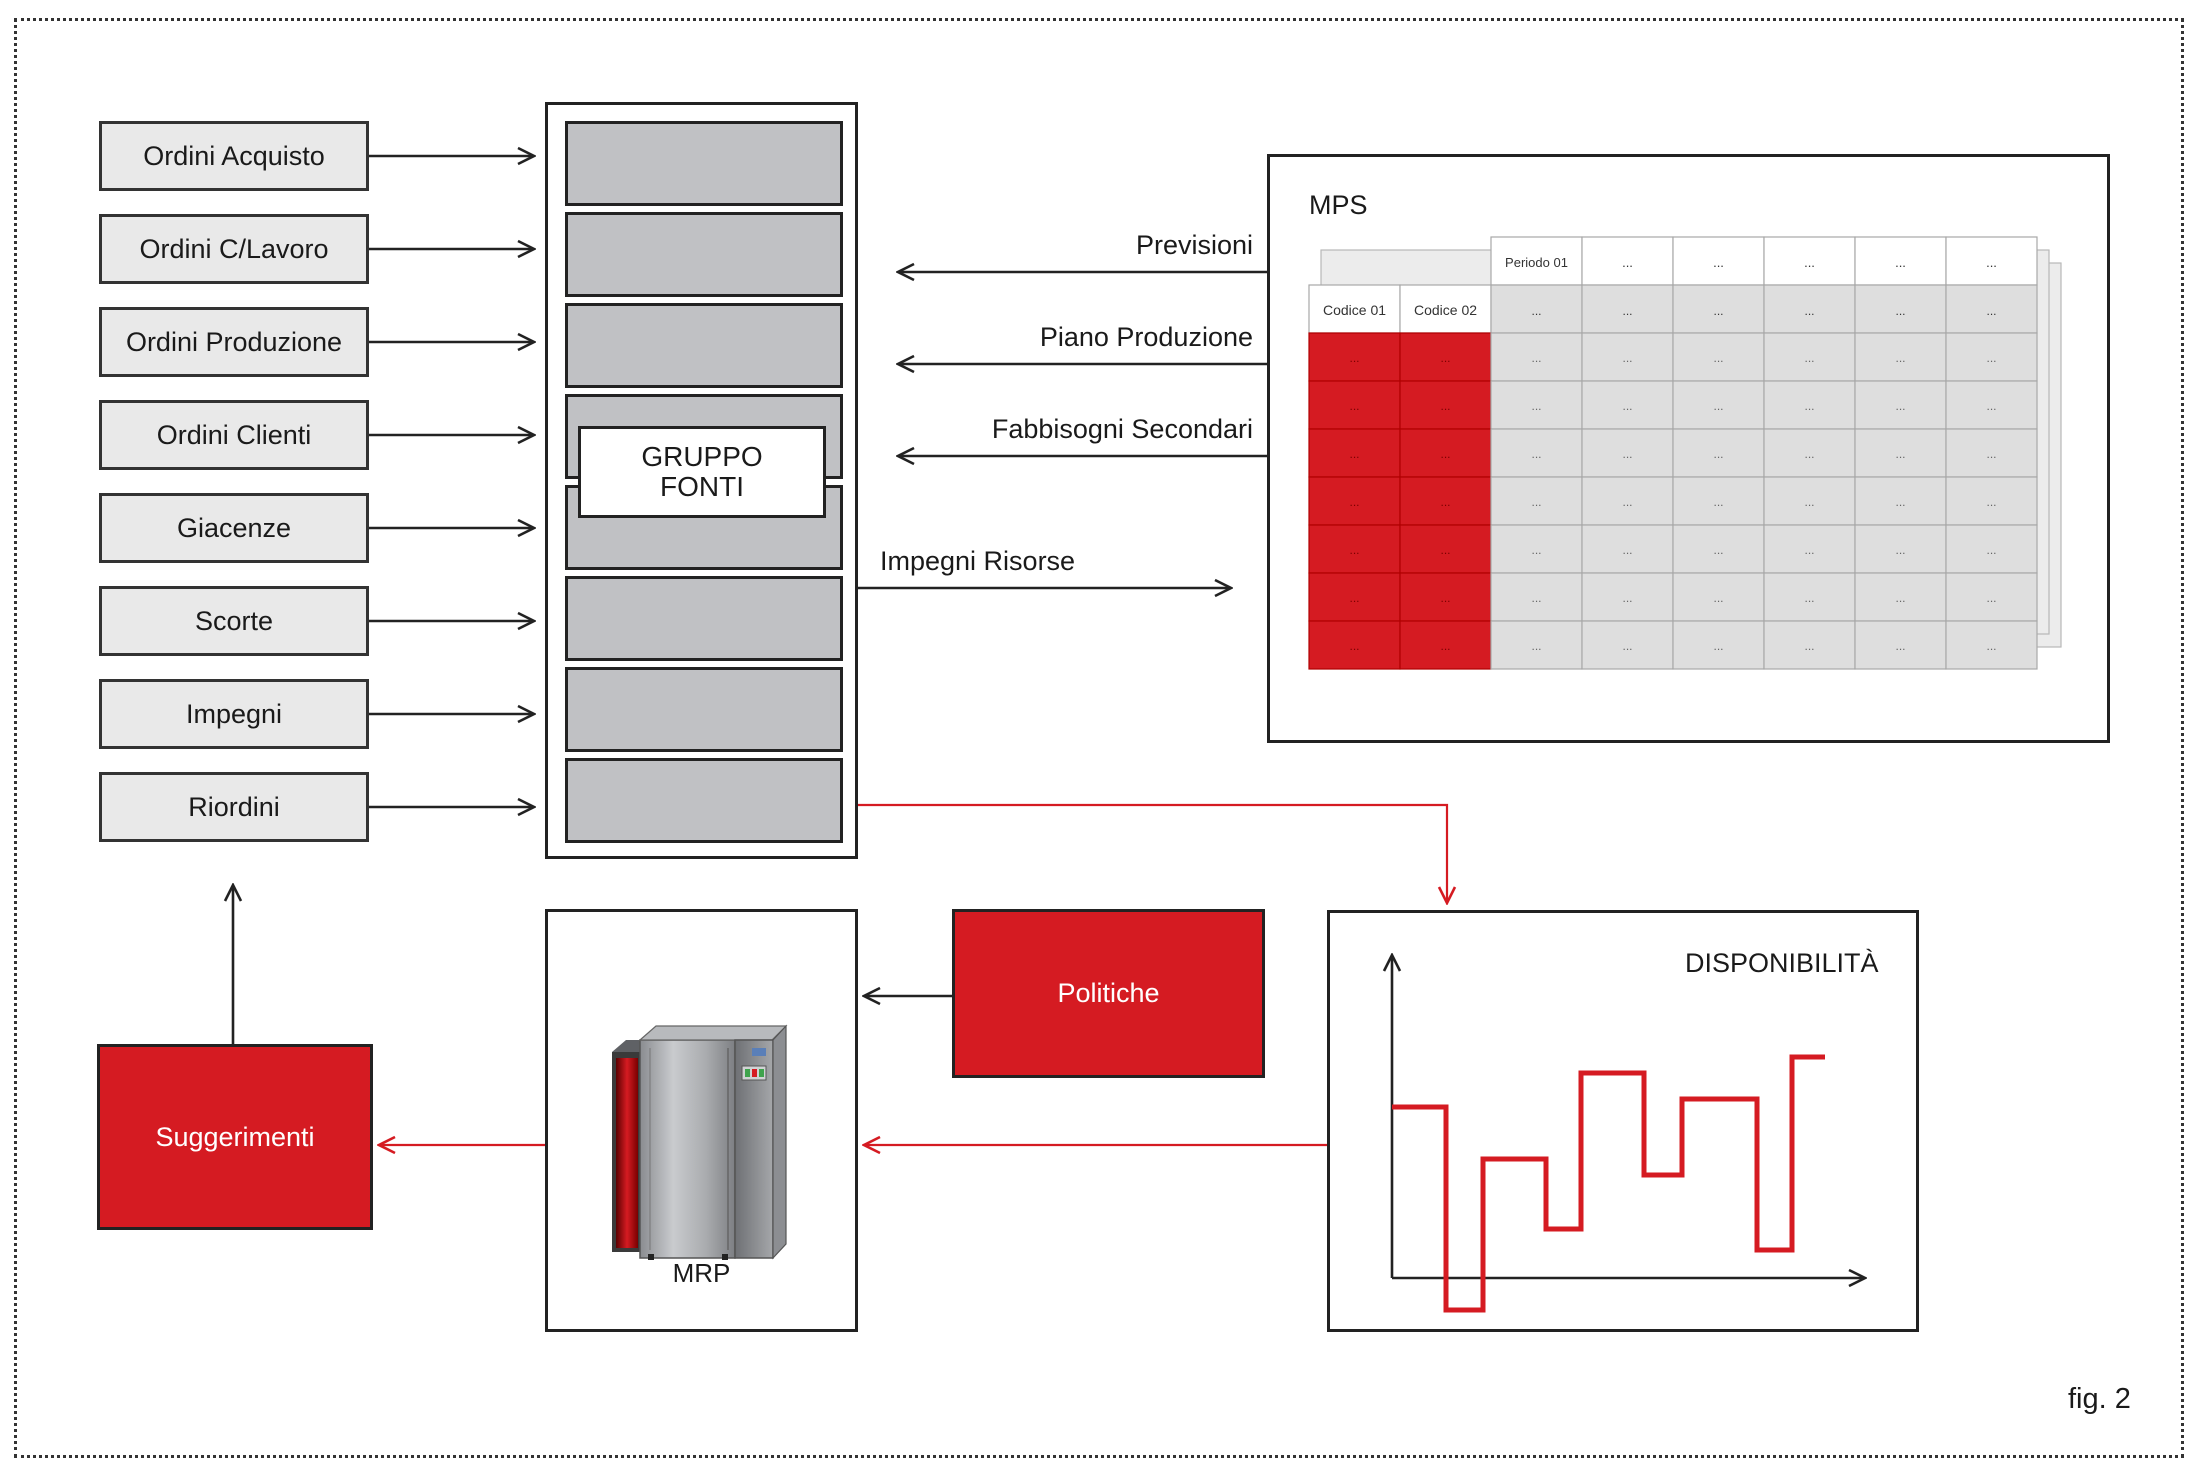  I want to click on mrp-label: MRP, so click(701, 1273).